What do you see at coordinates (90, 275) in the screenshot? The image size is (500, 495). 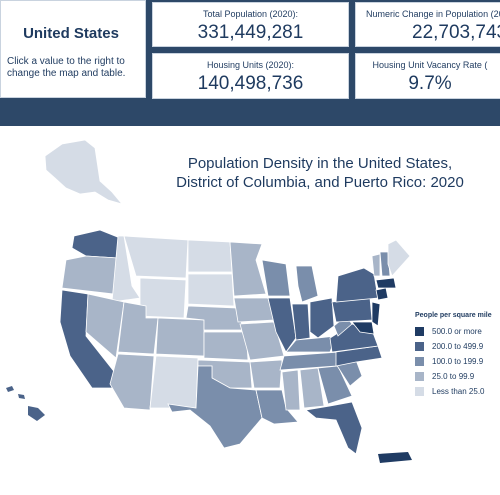 I see `state-oregon` at bounding box center [90, 275].